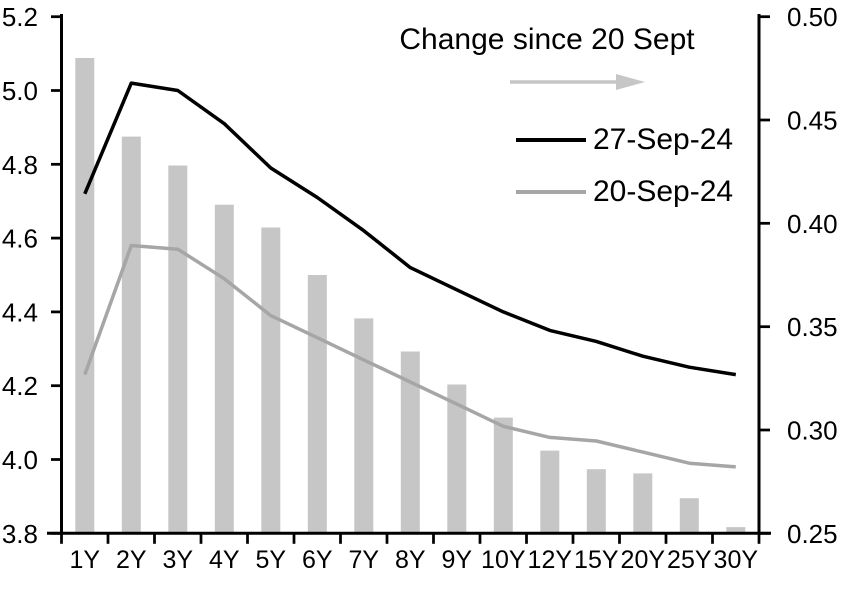  Describe the element at coordinates (689, 560) in the screenshot. I see `x-axis-label-25Y: 25Y` at that location.